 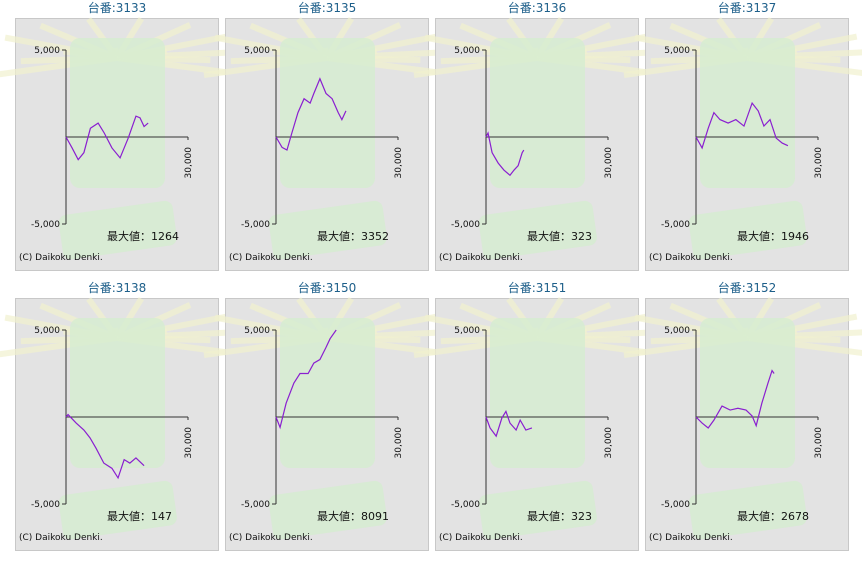 I want to click on chart-title: 台番:3152, so click(x=747, y=287).